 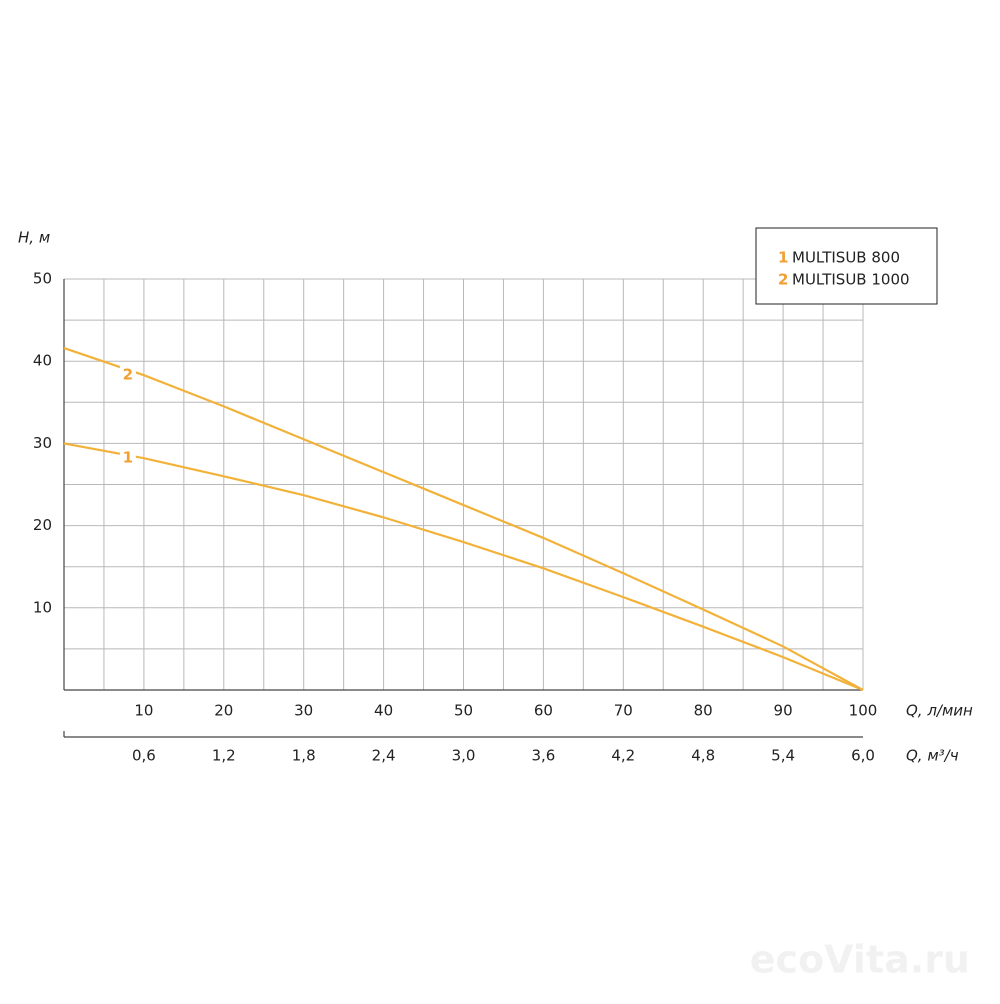 I want to click on curve-label: 2, so click(x=128, y=375).